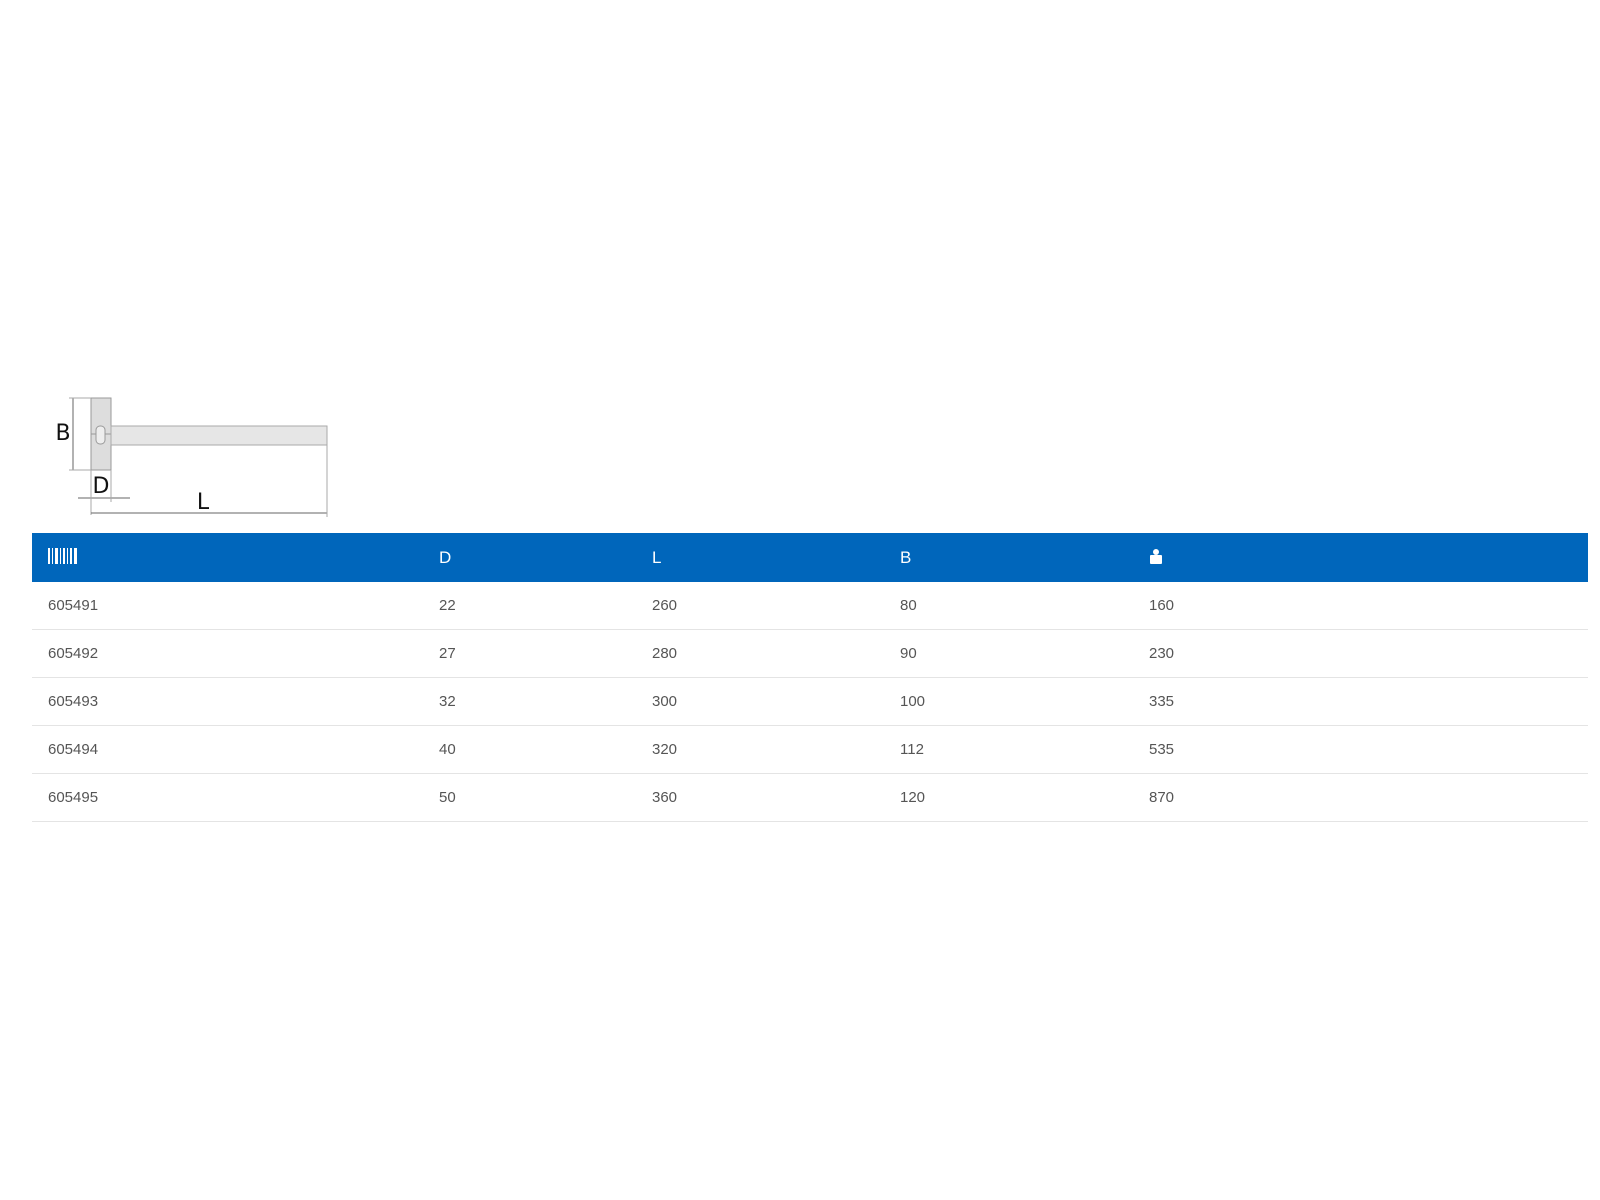 The image size is (1600, 1200). I want to click on dim-label: D, so click(101, 486).